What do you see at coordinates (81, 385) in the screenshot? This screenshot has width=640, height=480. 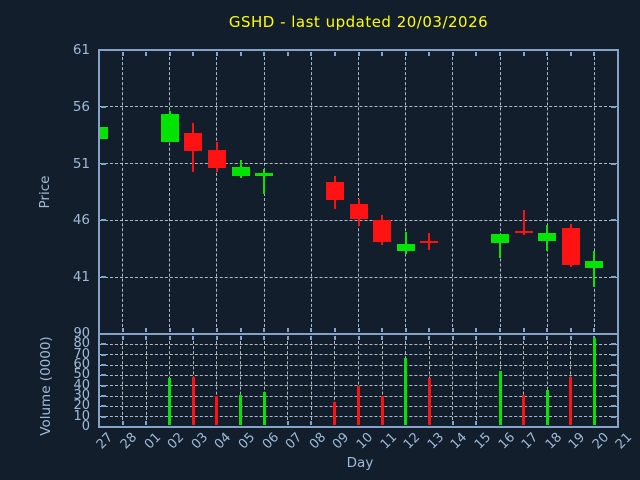 I see `volume-tick-label: 40` at bounding box center [81, 385].